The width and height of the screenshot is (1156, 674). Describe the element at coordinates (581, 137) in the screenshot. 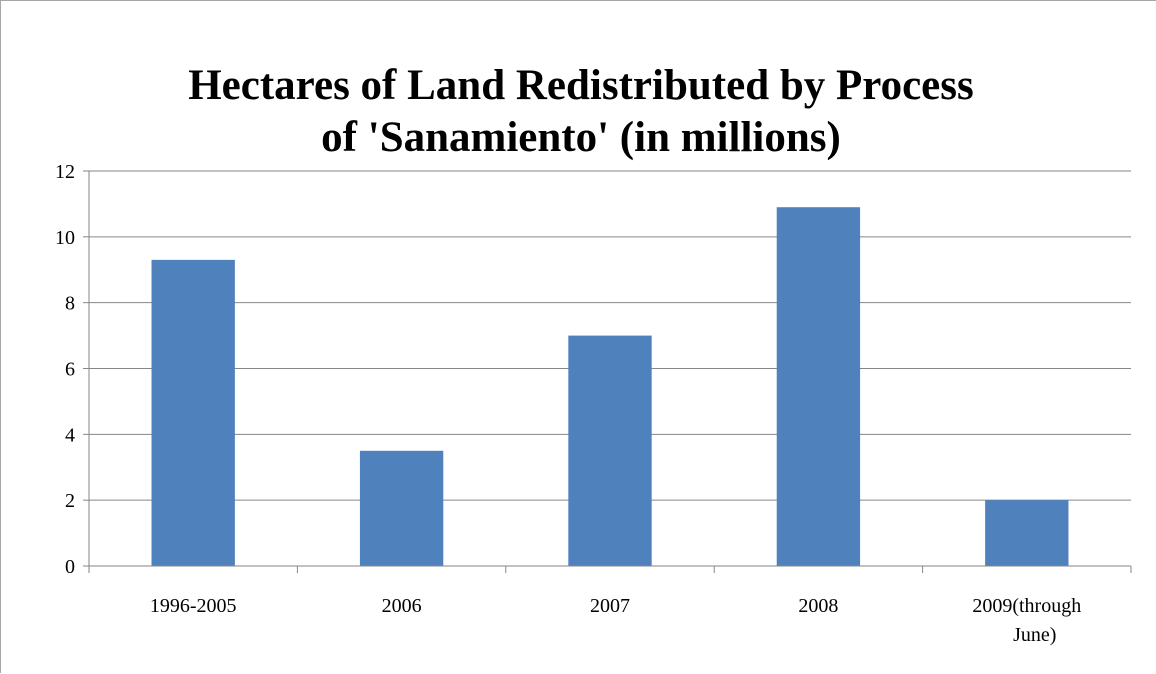

I see `chart-title-line-2: of 'Sanamiento' (in millions)` at that location.